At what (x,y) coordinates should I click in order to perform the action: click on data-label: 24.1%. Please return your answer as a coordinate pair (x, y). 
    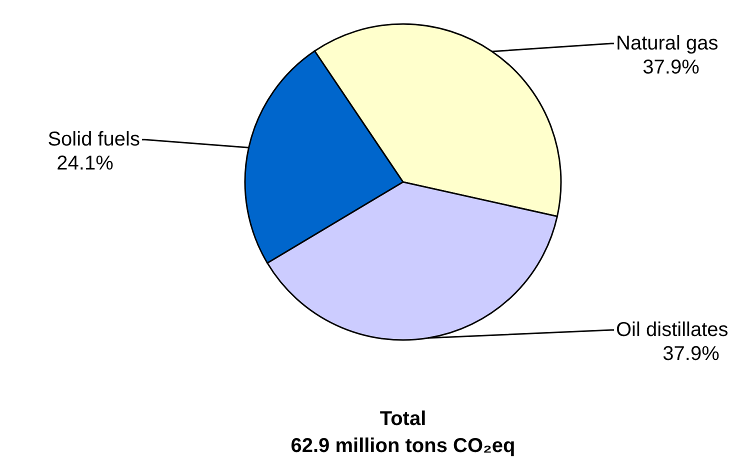
    Looking at the image, I should click on (85, 163).